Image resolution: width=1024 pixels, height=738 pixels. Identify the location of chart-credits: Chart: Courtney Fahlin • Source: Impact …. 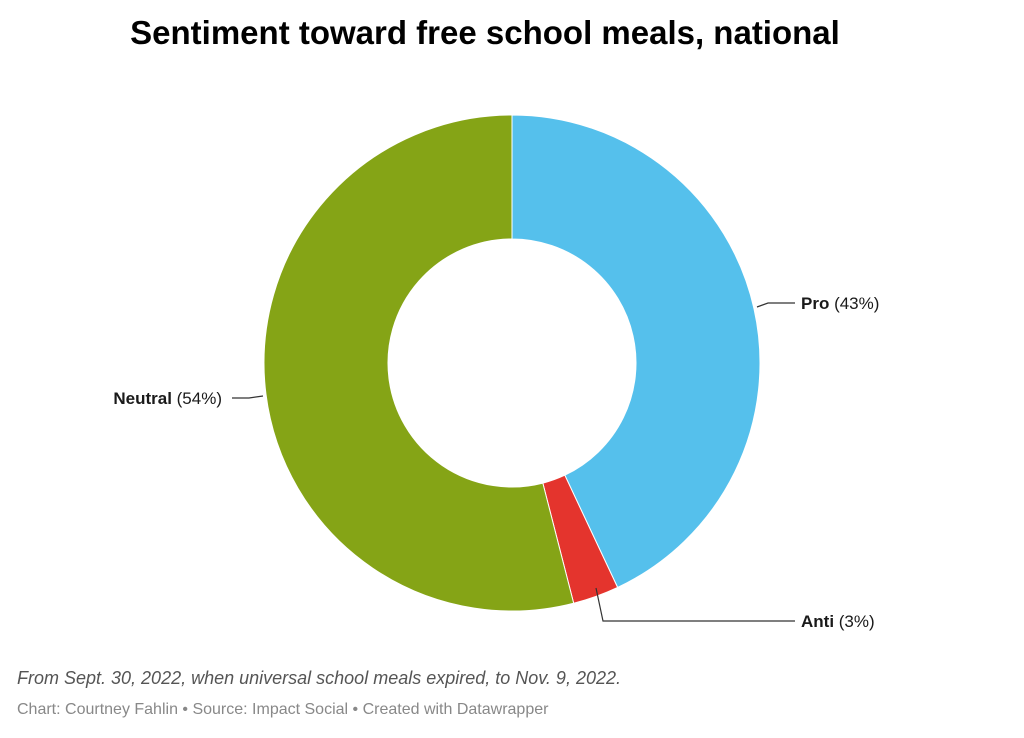
(283, 709).